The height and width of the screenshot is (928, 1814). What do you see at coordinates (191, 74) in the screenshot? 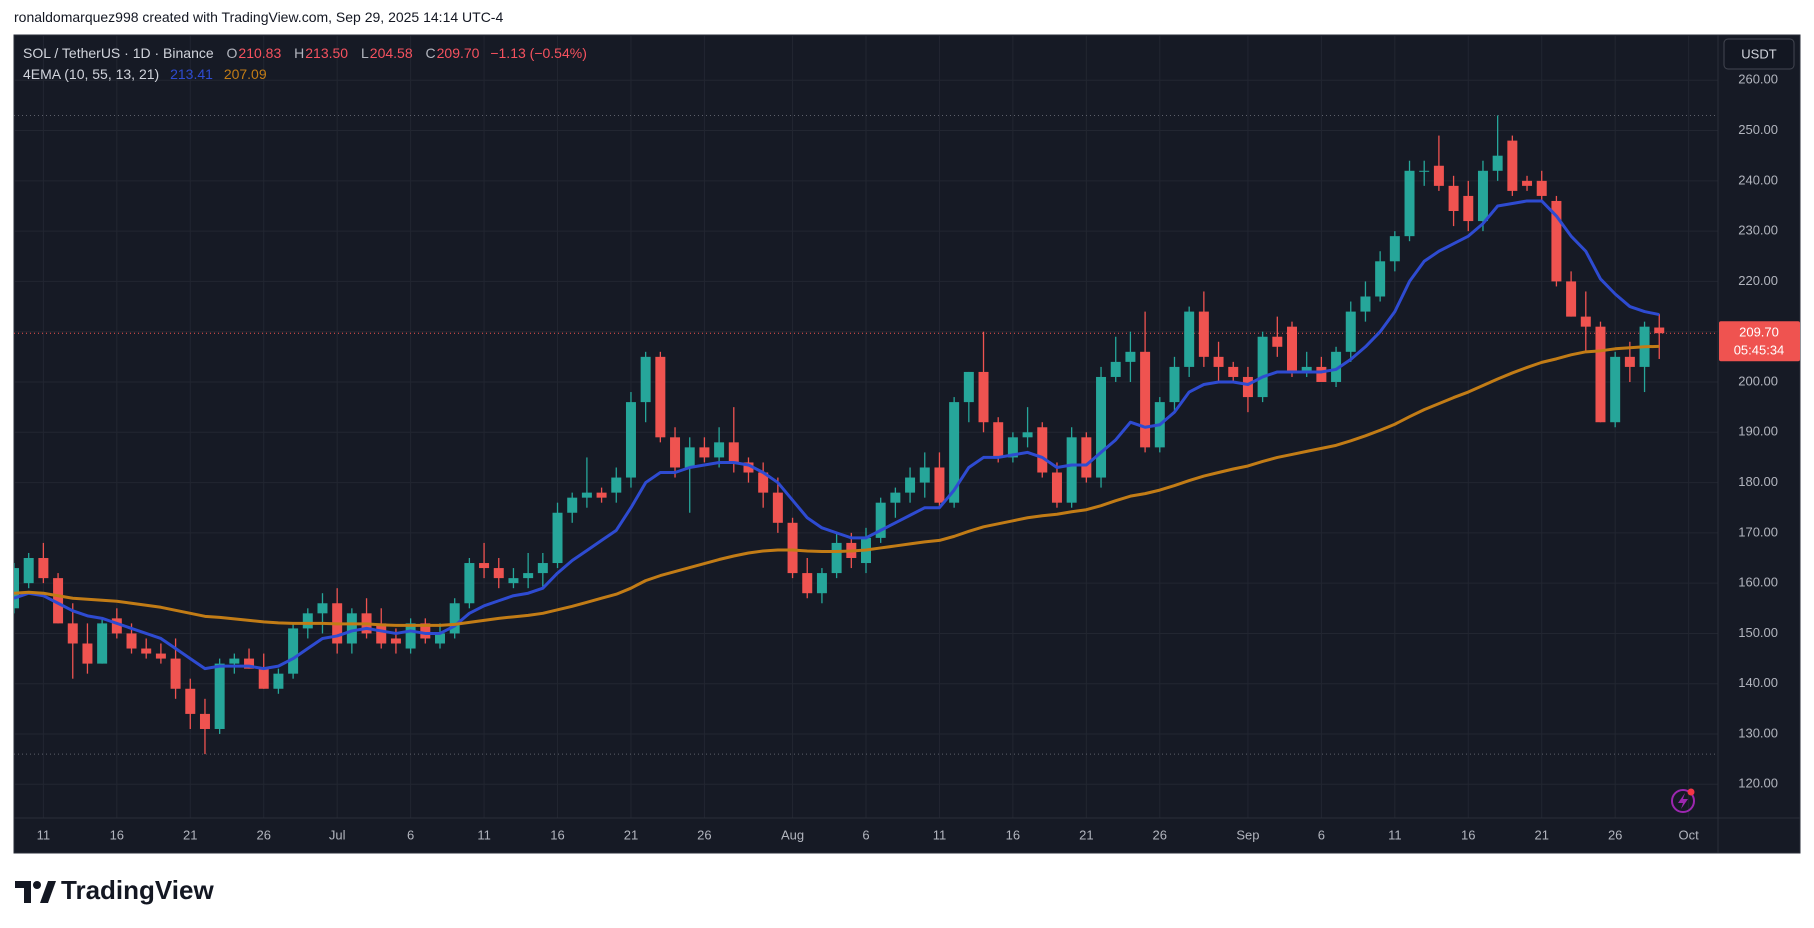
I see `indicator-value: 213.41` at bounding box center [191, 74].